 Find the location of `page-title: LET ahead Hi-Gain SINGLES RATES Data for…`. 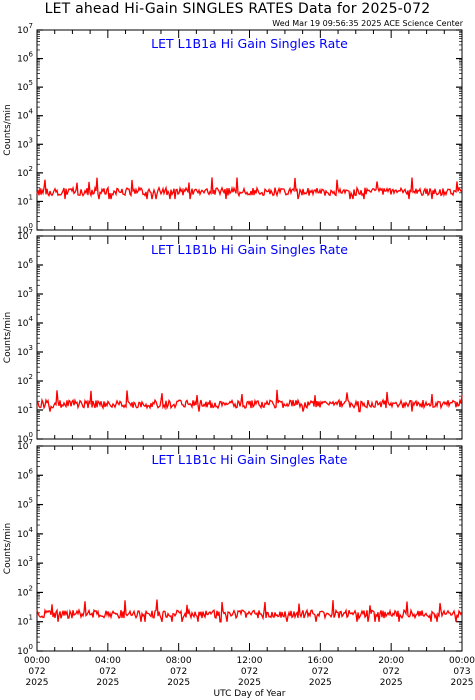

page-title: LET ahead Hi-Gain SINGLES RATES Data for… is located at coordinates (237, 9).